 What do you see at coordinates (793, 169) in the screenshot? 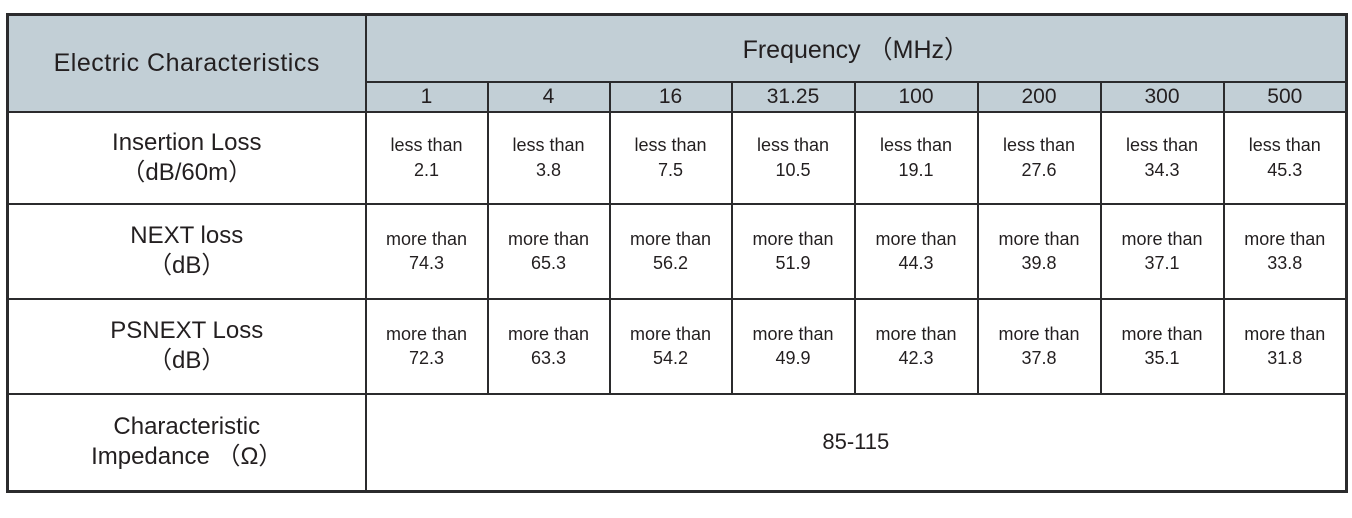
I see `value-text: 10.5` at bounding box center [793, 169].